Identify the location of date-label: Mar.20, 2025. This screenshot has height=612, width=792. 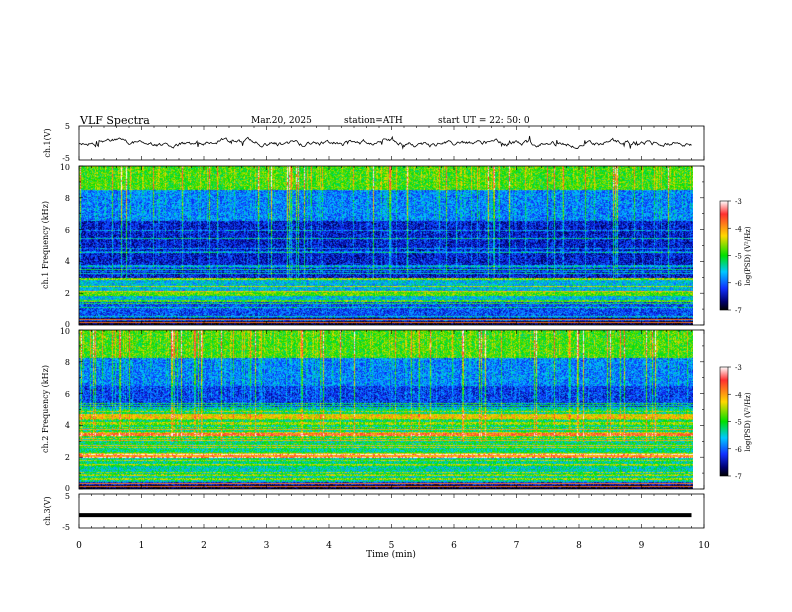
(281, 121).